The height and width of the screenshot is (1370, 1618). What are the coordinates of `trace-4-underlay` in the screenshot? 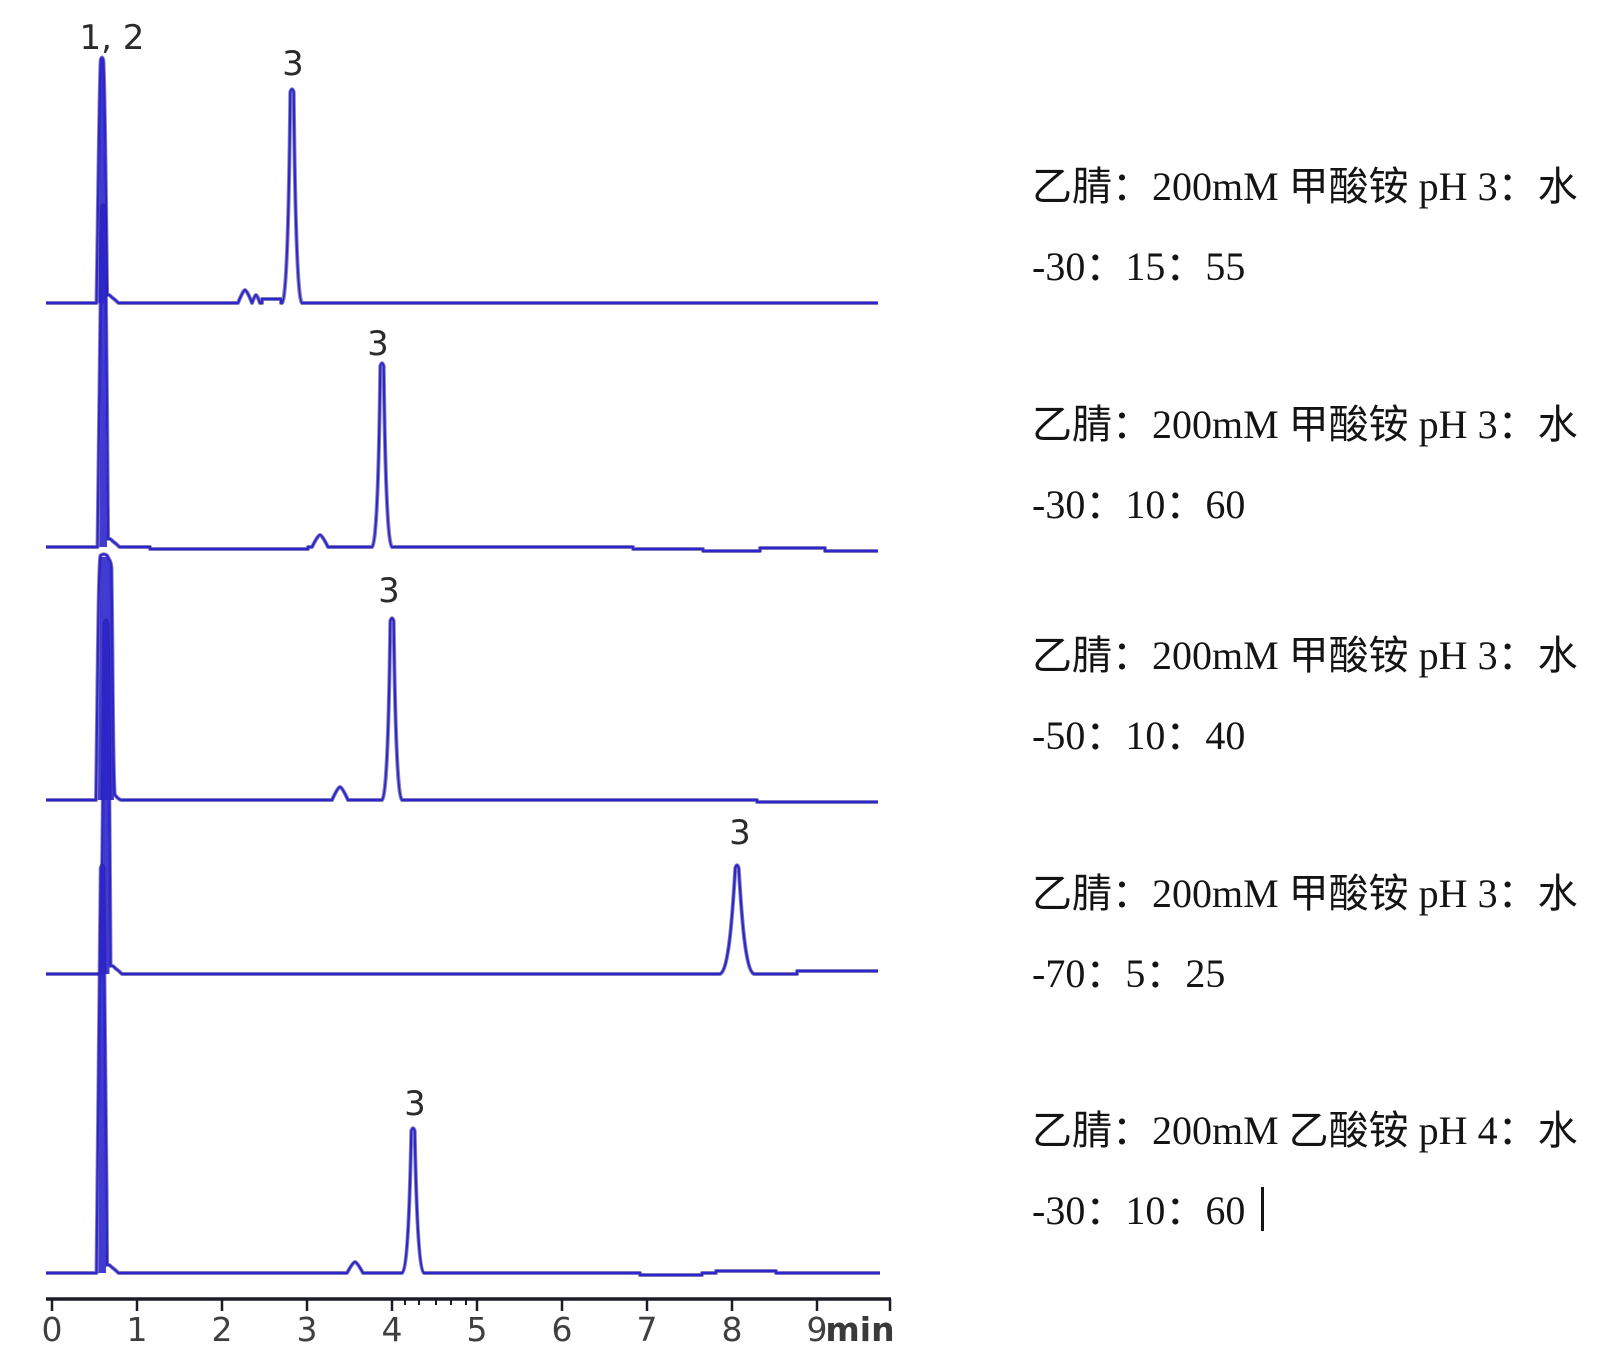 It's located at (462, 797).